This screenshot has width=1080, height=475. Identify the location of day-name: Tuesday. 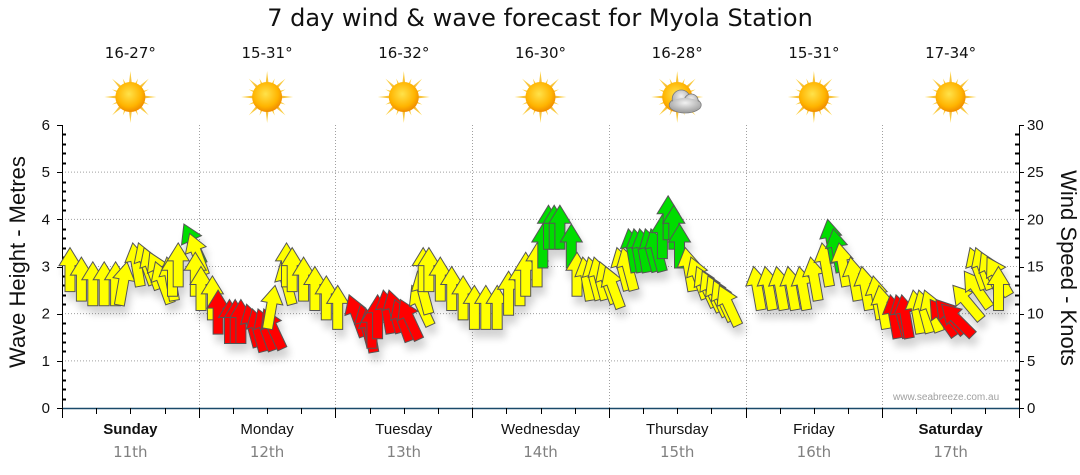
(404, 429).